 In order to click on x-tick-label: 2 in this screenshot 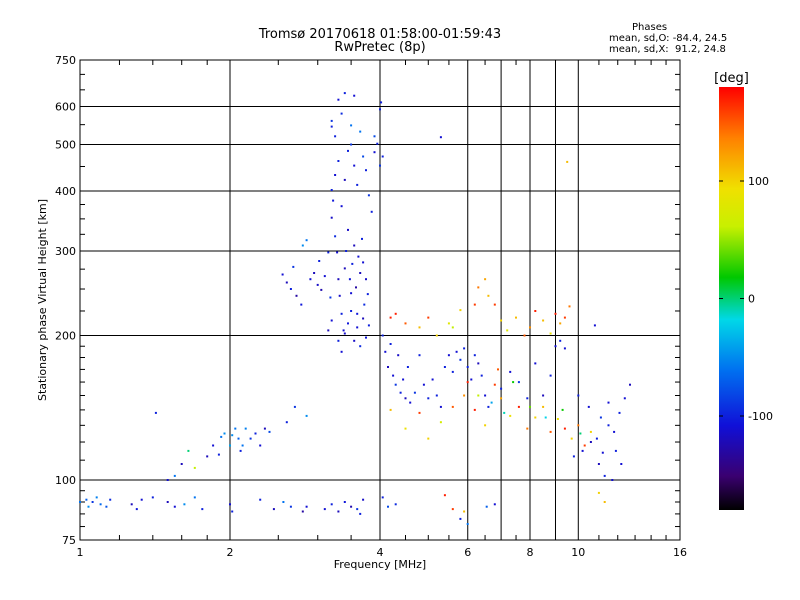, I will do `click(230, 552)`.